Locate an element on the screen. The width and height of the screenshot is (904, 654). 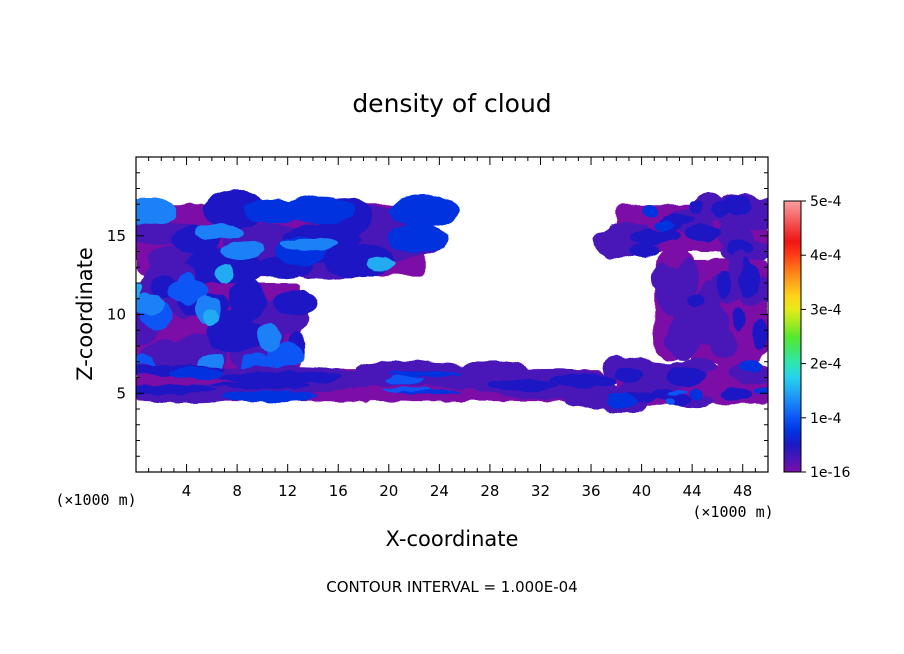
x-tick-label: 36 is located at coordinates (590, 491).